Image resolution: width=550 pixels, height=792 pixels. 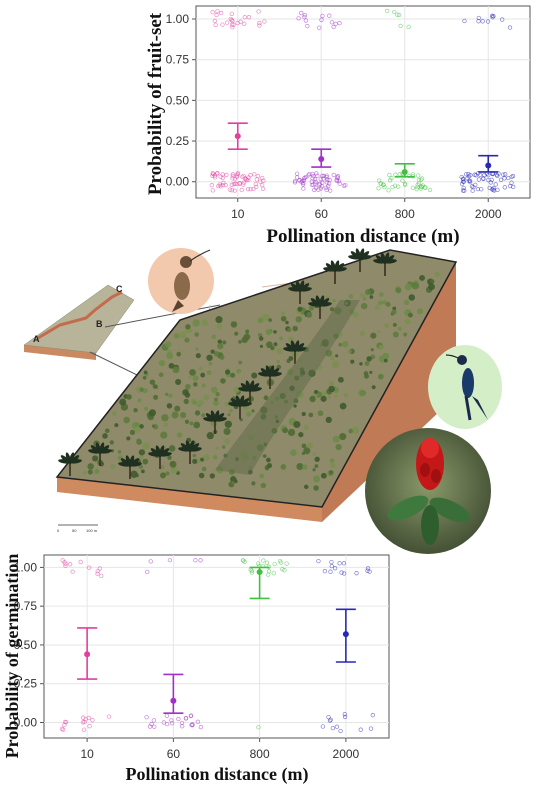 I want to click on estimate-point, so click(x=321, y=158).